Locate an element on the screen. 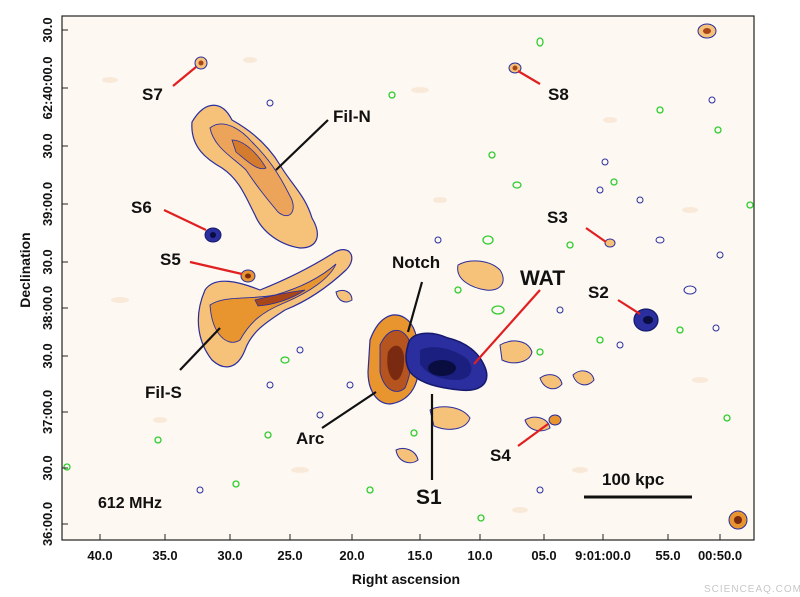 The image size is (800, 597). s8-source is located at coordinates (515, 68).